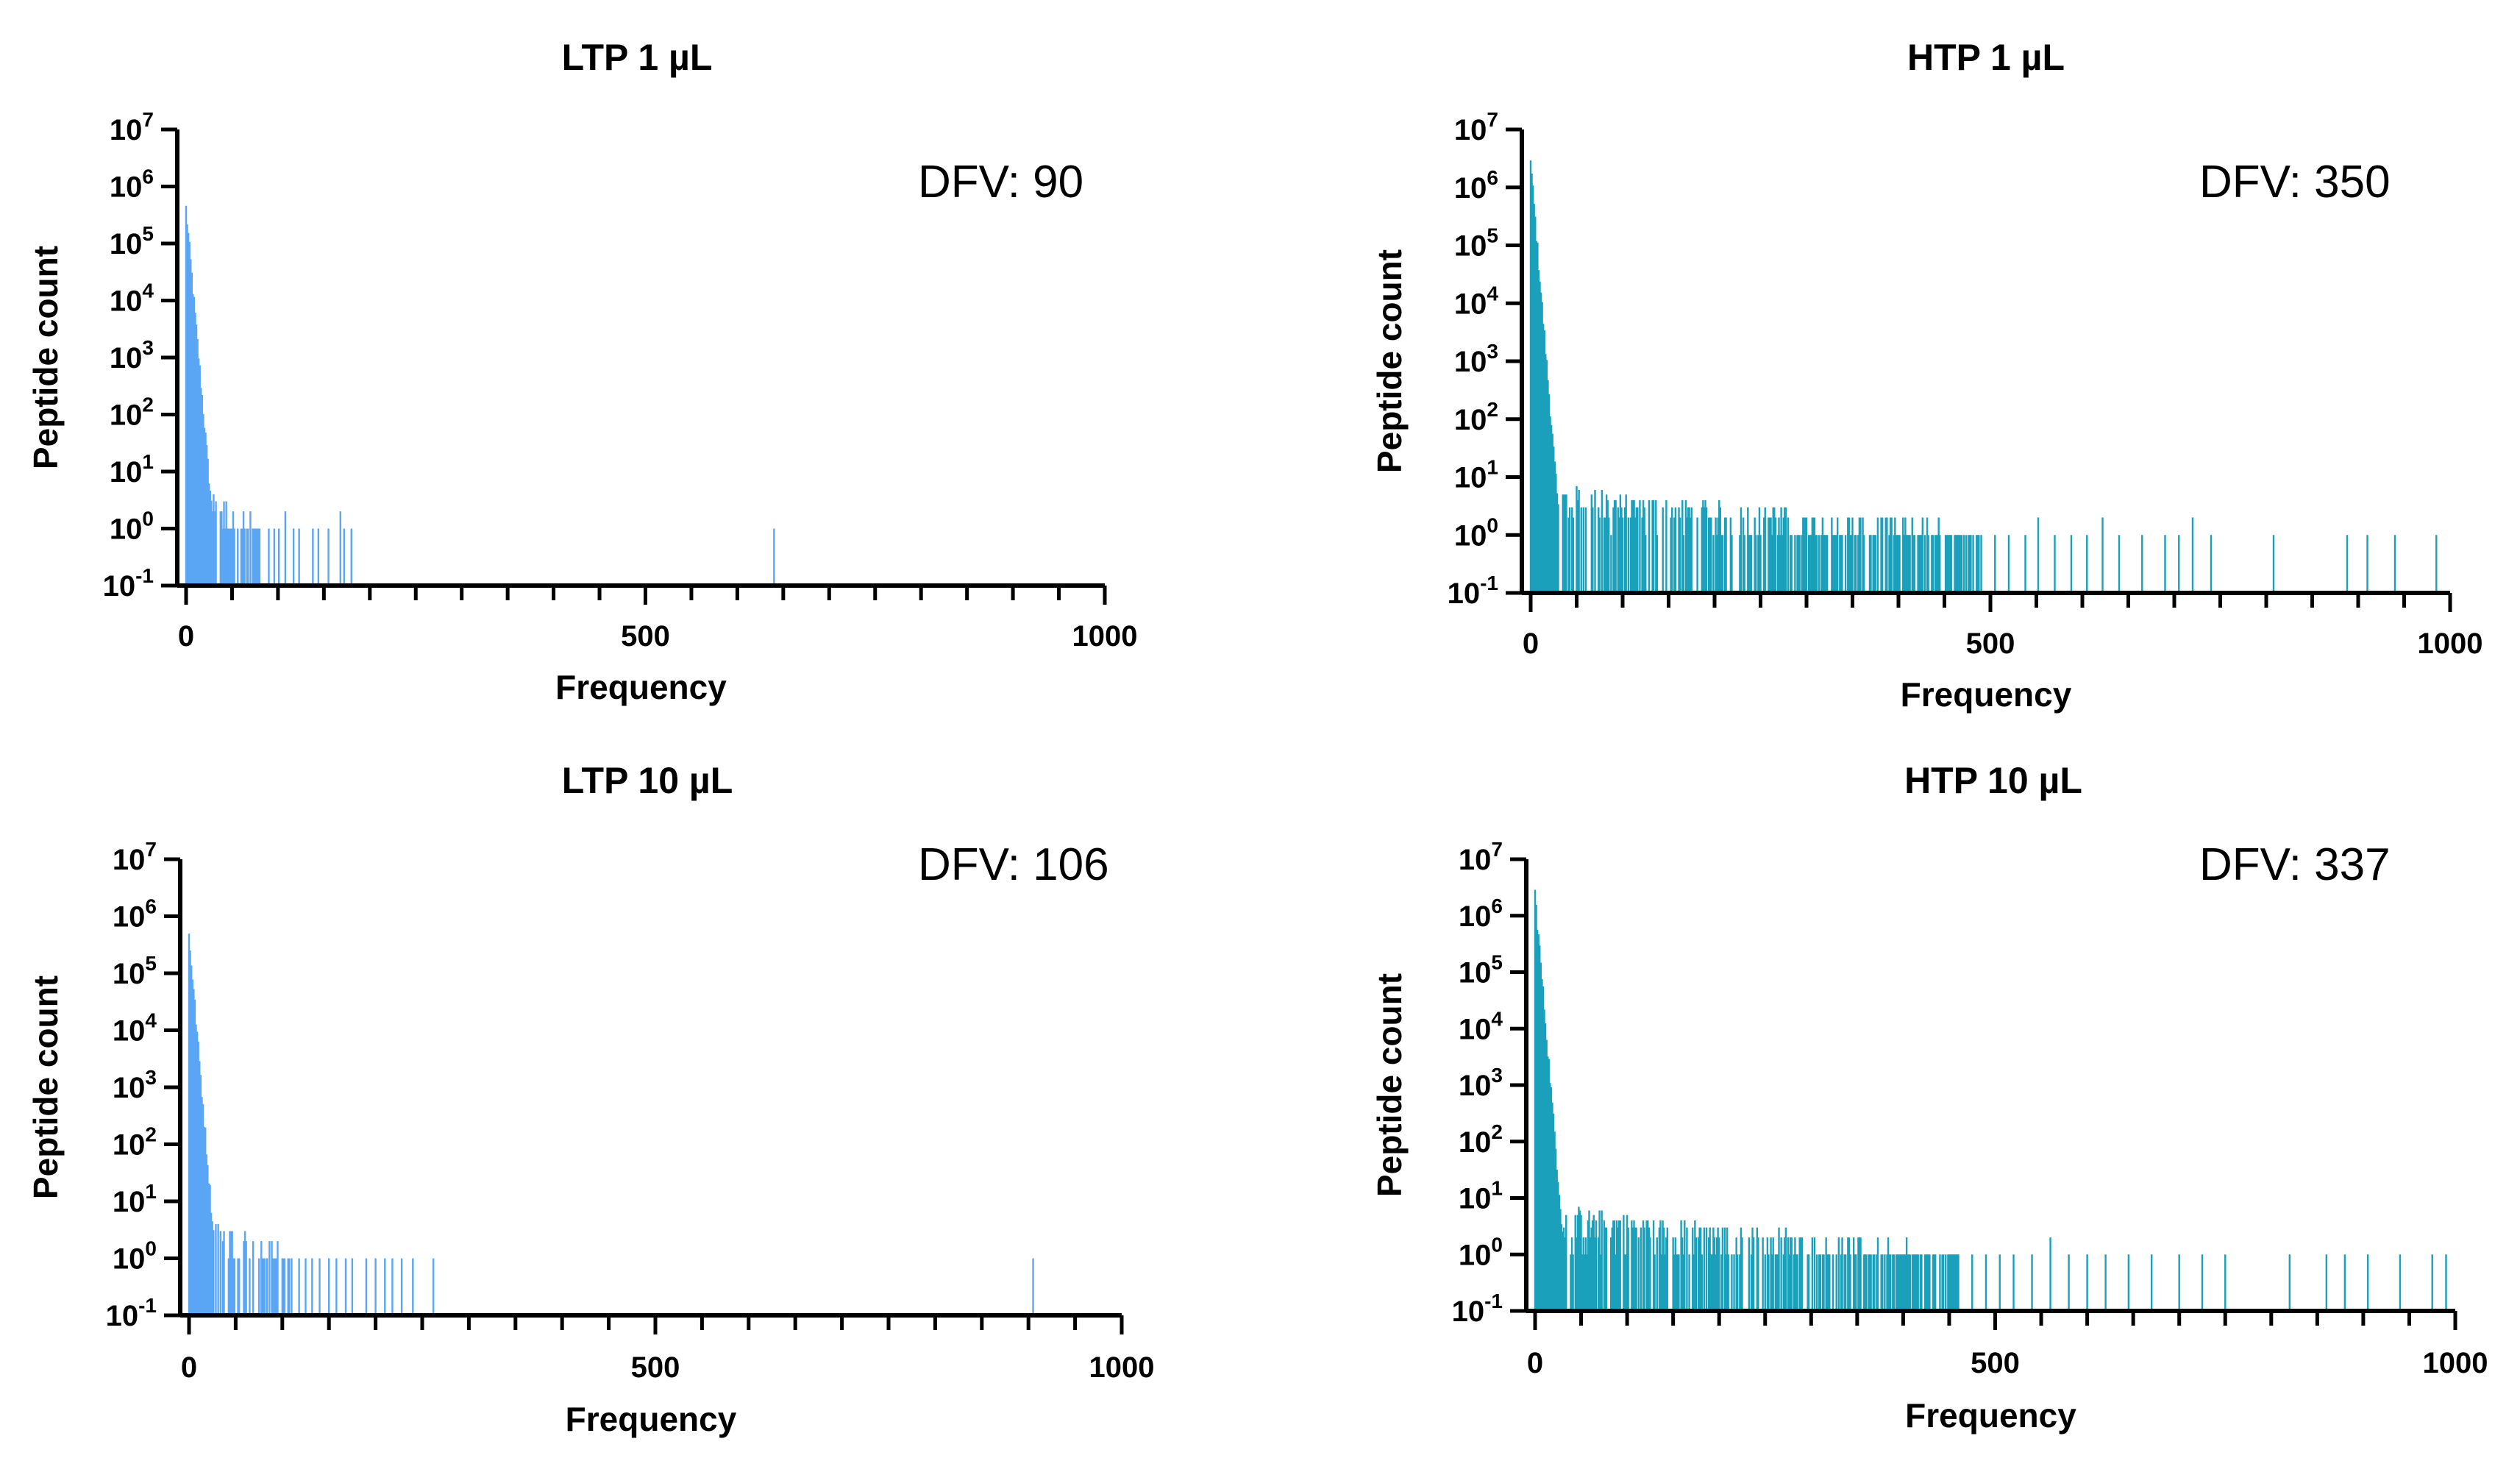  What do you see at coordinates (1013, 864) in the screenshot?
I see `dfv-annotation: DFV: 106` at bounding box center [1013, 864].